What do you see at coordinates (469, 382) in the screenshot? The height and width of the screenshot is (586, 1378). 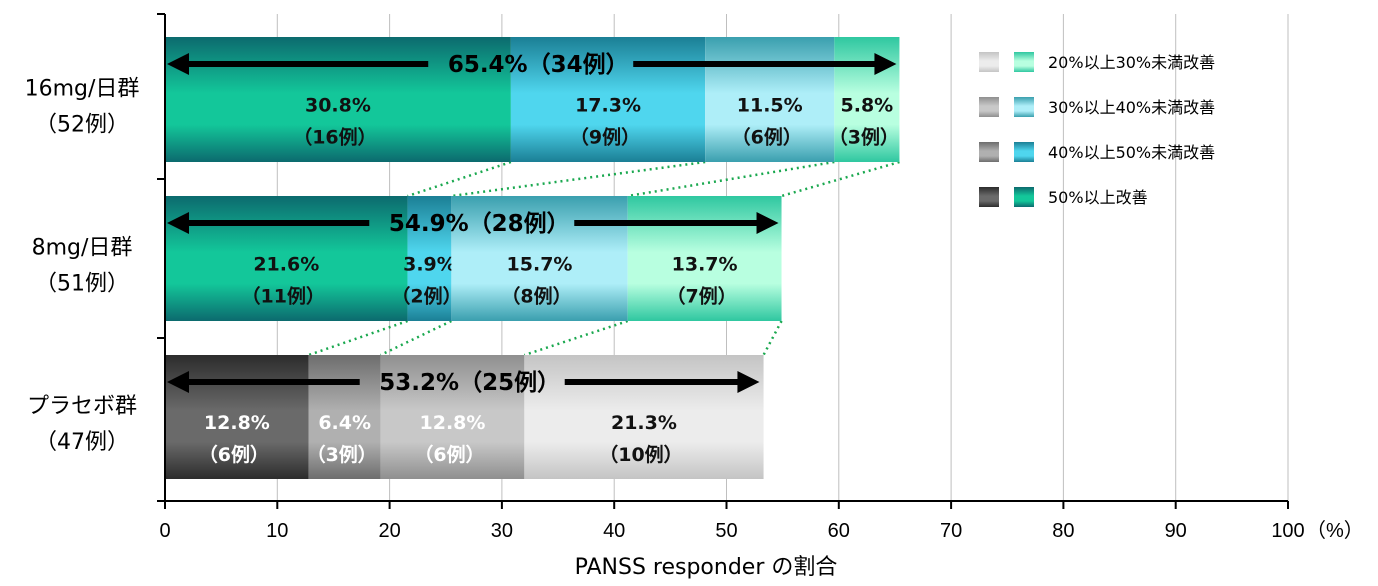 I see `total-label: 53.2%（25例）` at bounding box center [469, 382].